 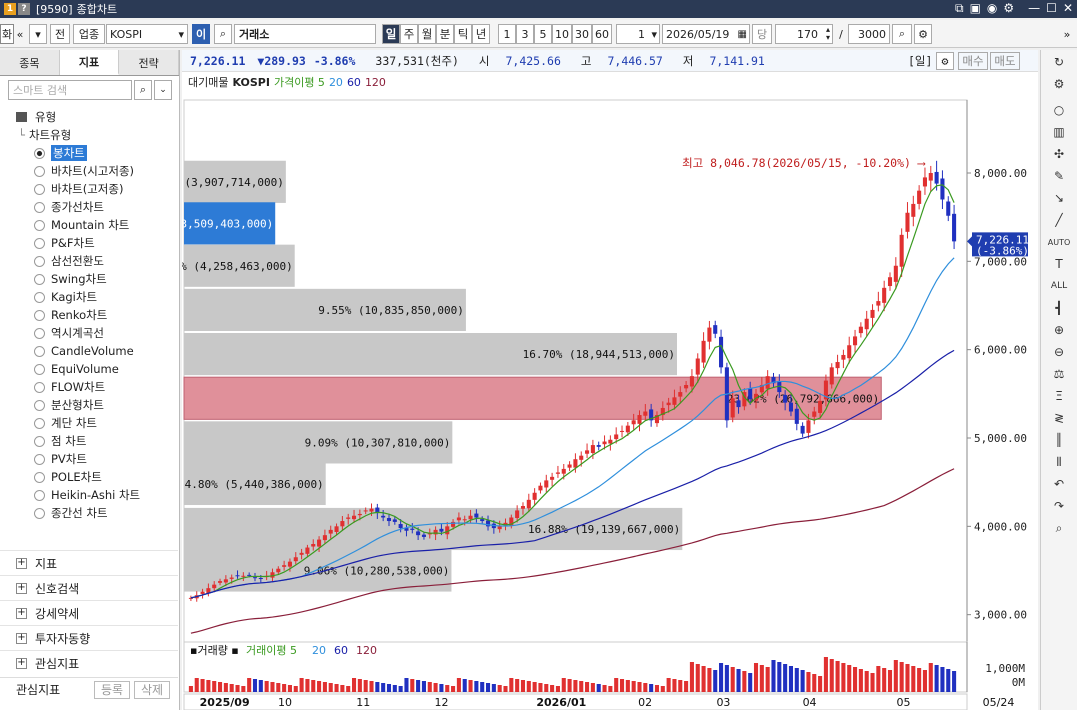 I want to click on chart-type-item: 역시계곡선, so click(x=89, y=333).